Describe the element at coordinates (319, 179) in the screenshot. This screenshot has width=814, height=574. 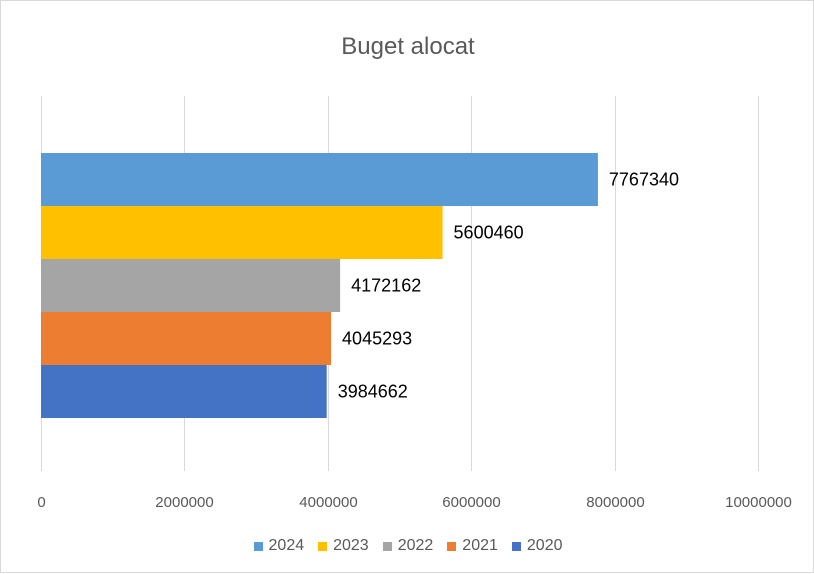
I see `bar-2024` at that location.